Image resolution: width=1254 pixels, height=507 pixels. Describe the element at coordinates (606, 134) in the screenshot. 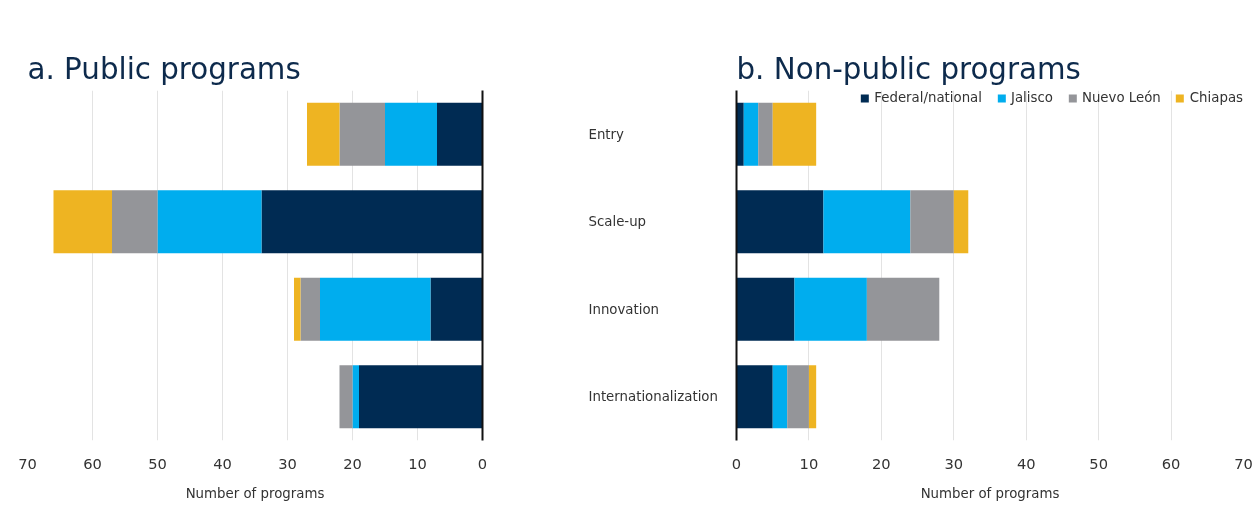

I see `y-tick-label: Entry` at that location.